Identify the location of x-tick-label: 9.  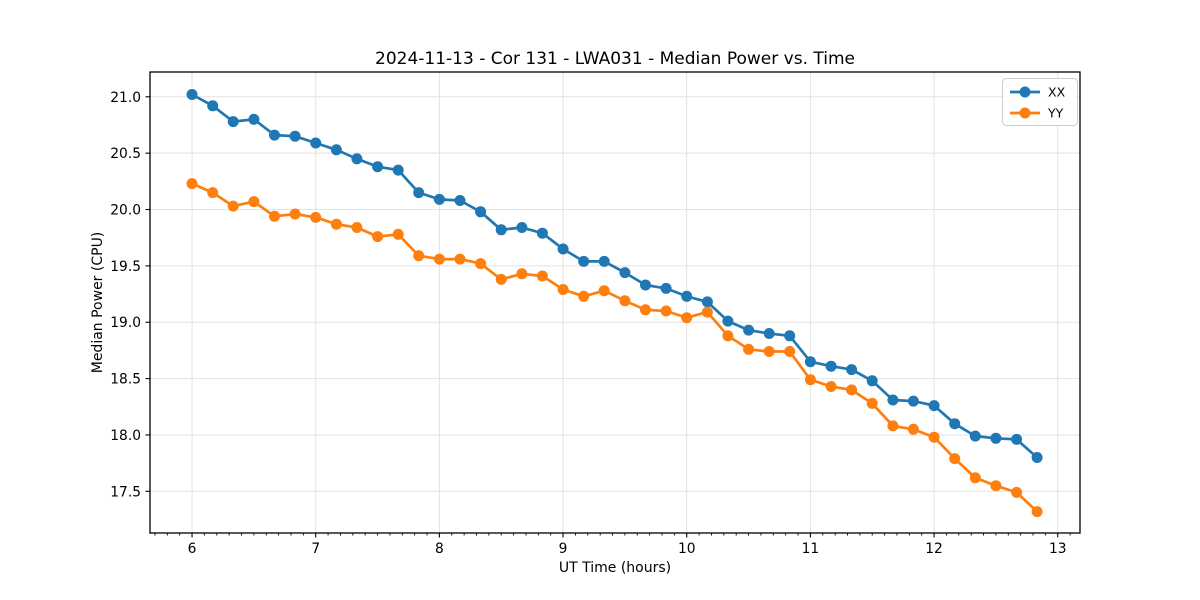
(563, 549).